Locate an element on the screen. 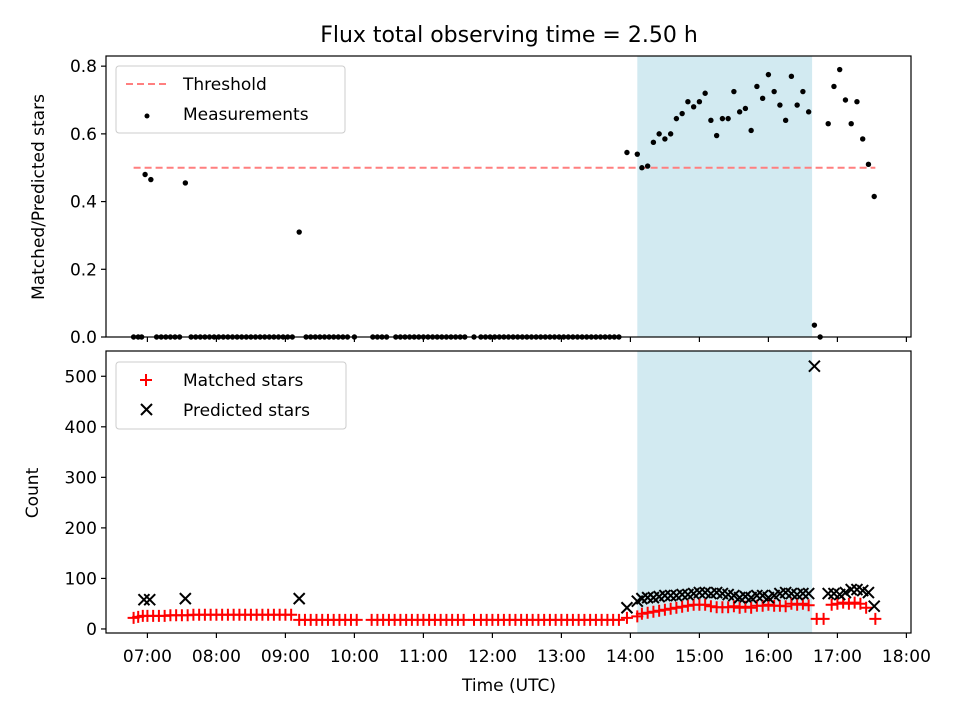 The width and height of the screenshot is (960, 720). xtick-label: 18:00 is located at coordinates (906, 657).